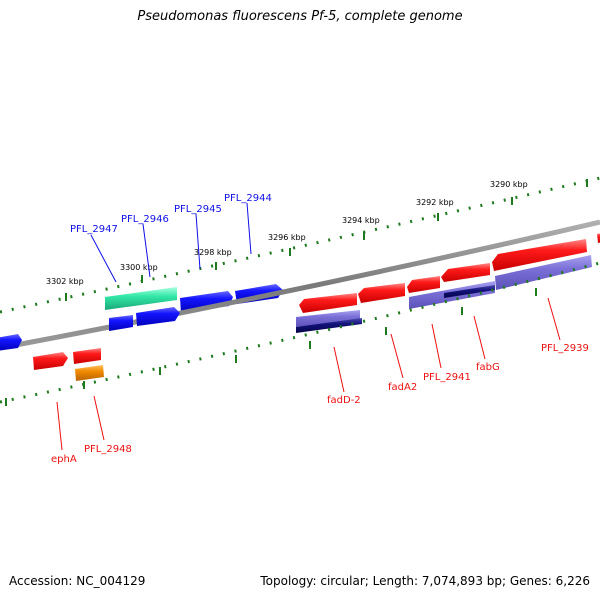 The width and height of the screenshot is (600, 600). Describe the element at coordinates (465, 272) in the screenshot. I see `gene-fabg` at that location.